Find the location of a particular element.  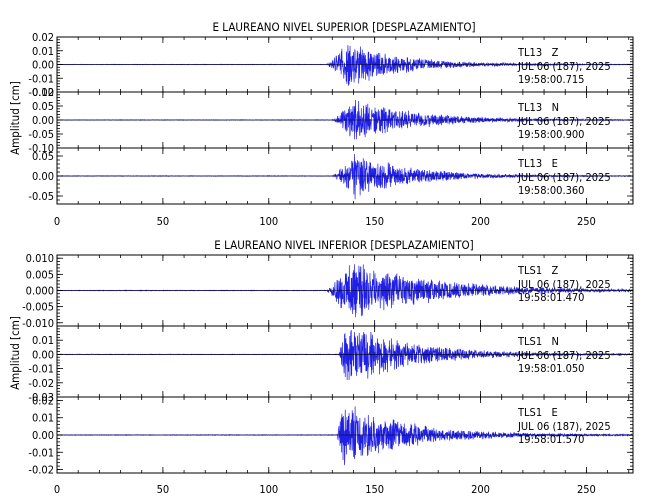

station-label: TL13 E is located at coordinates (537, 163).